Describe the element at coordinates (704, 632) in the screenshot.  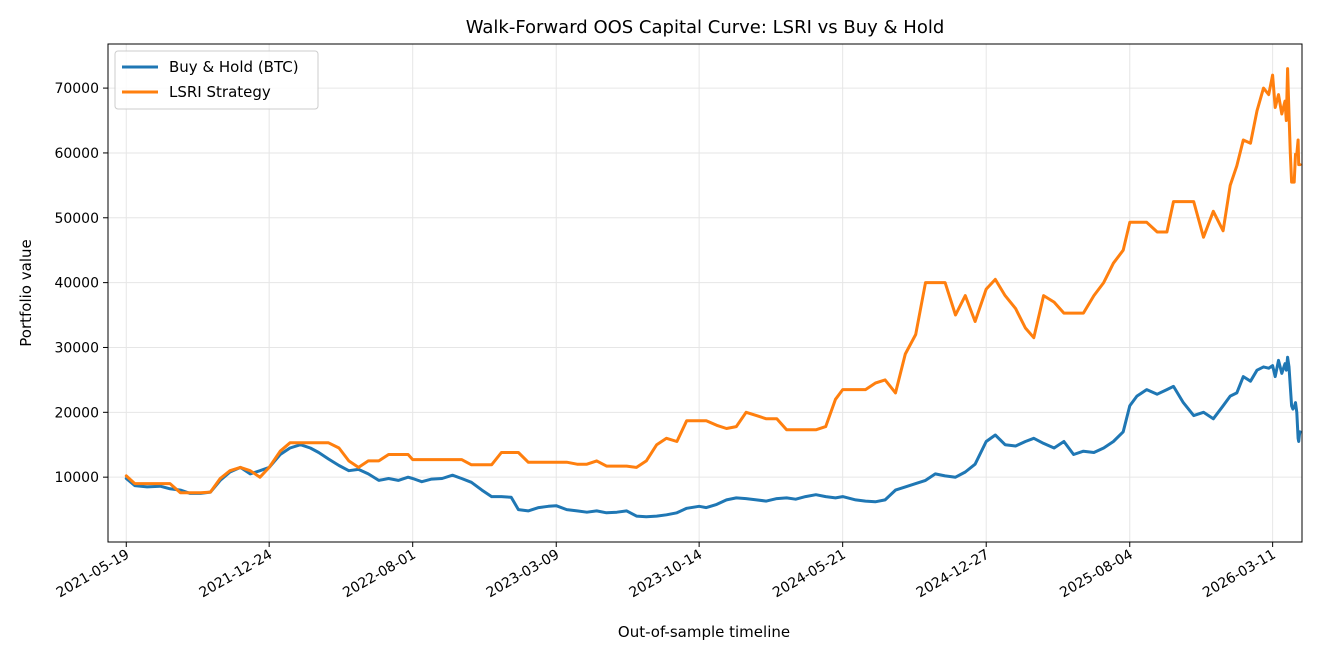
I see `x-axis-title: Out-of-sample timeline` at that location.